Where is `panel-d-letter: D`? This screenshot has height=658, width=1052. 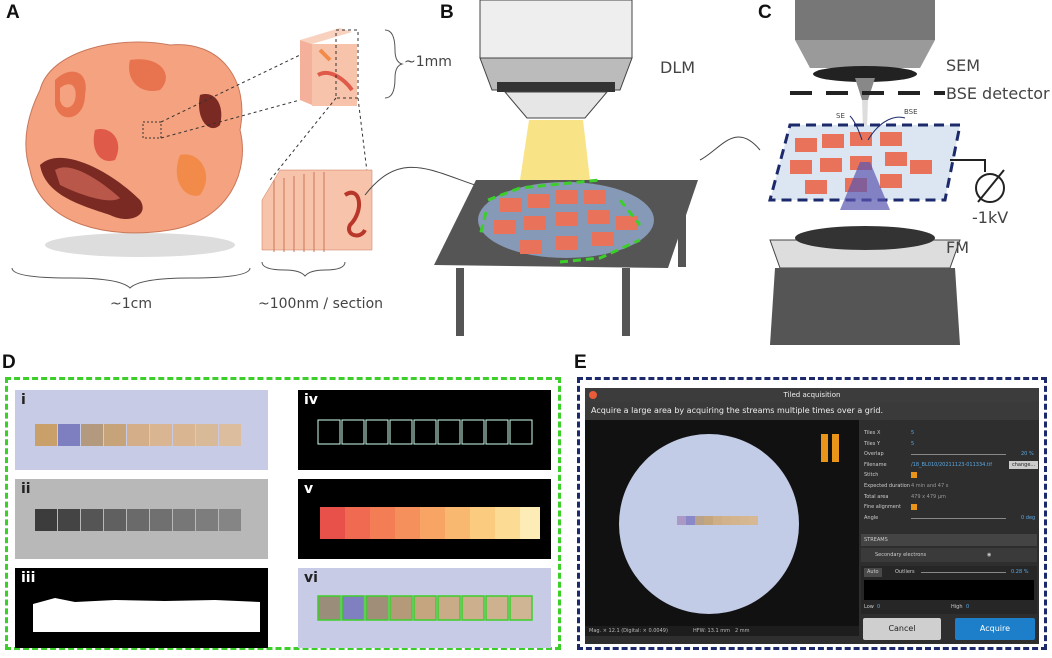
panel-d-letter: D is located at coordinates (9, 362).